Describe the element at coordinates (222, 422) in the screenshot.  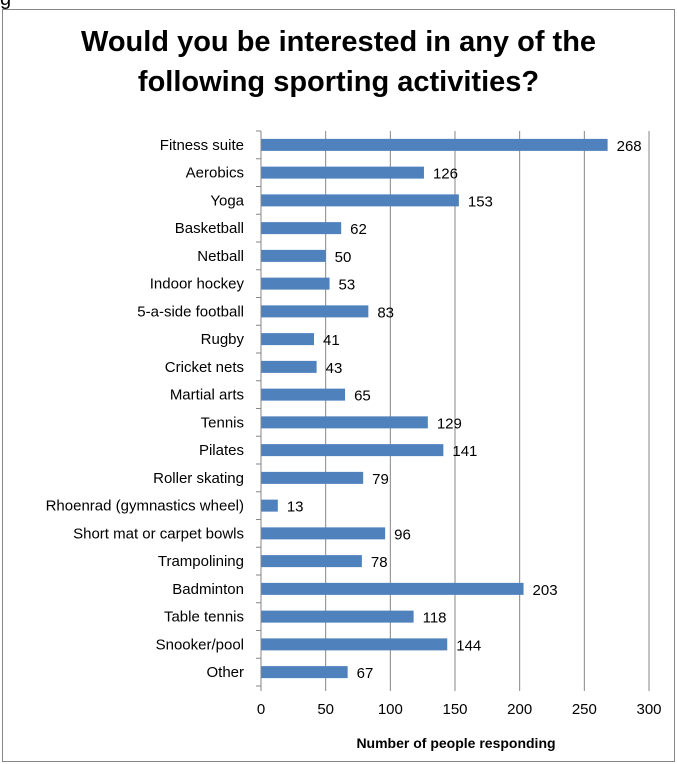
I see `category-label: Tennis` at that location.